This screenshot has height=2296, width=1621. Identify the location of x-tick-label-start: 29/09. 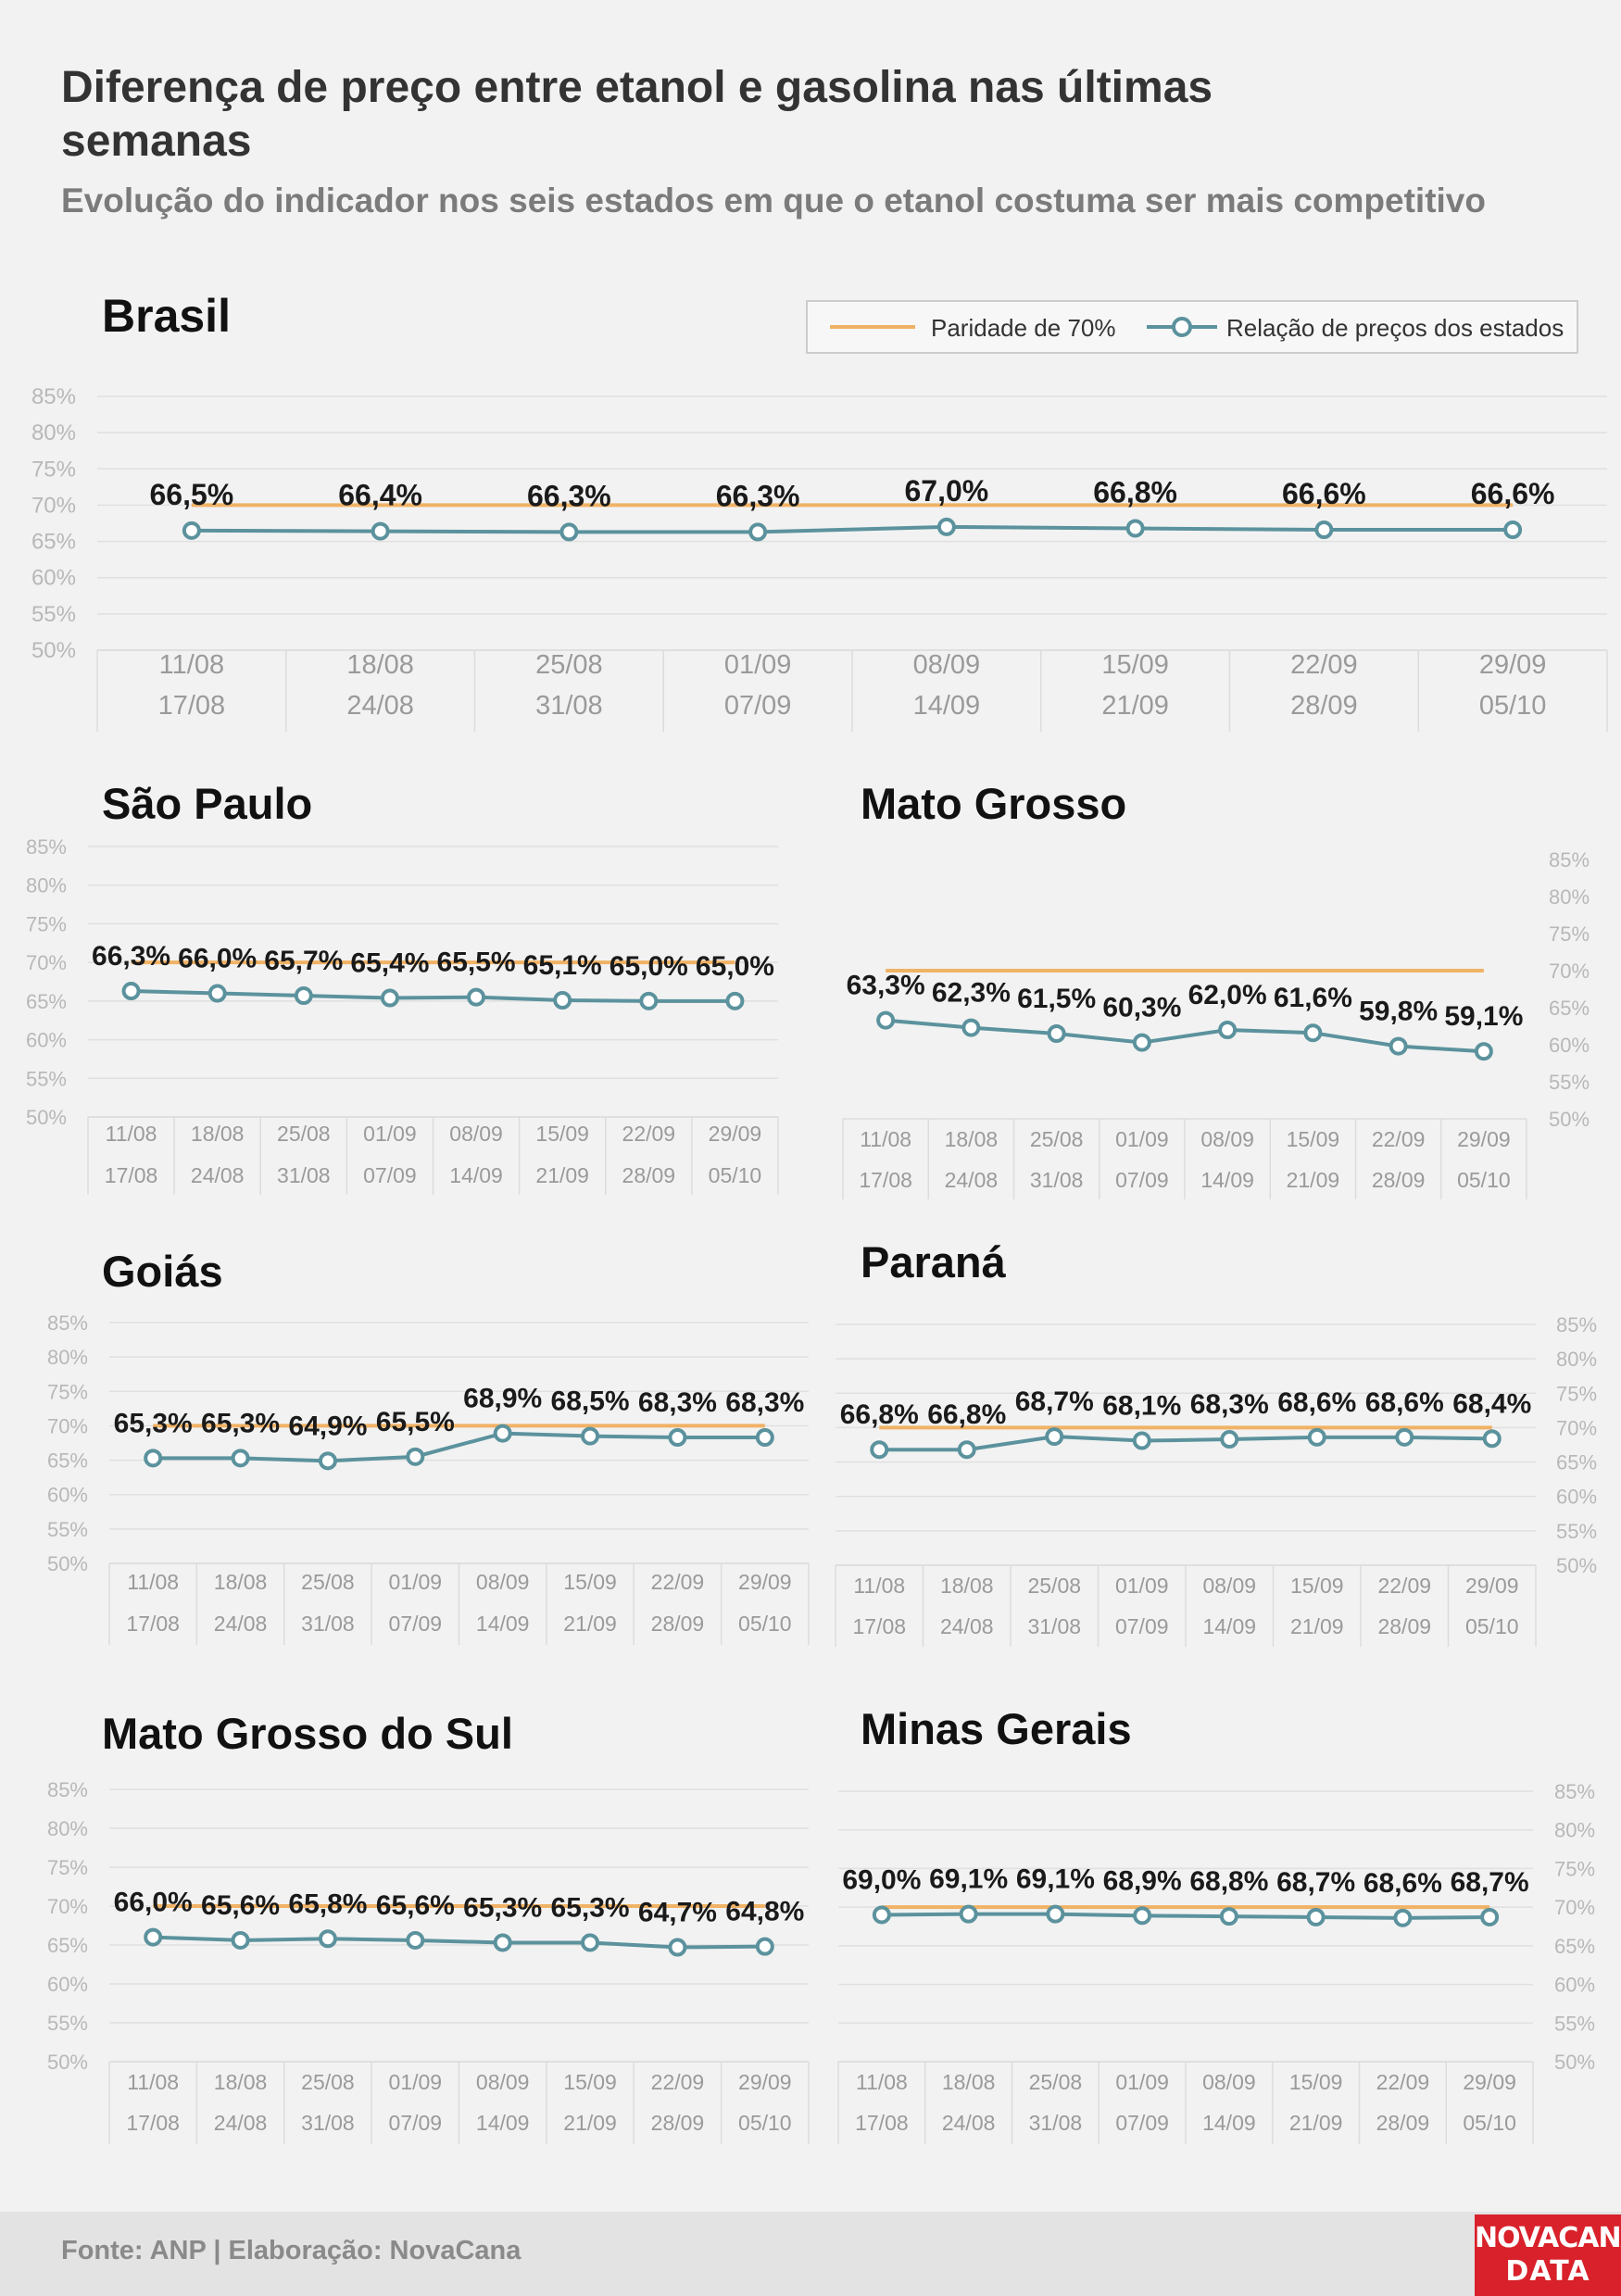
(1489, 2082).